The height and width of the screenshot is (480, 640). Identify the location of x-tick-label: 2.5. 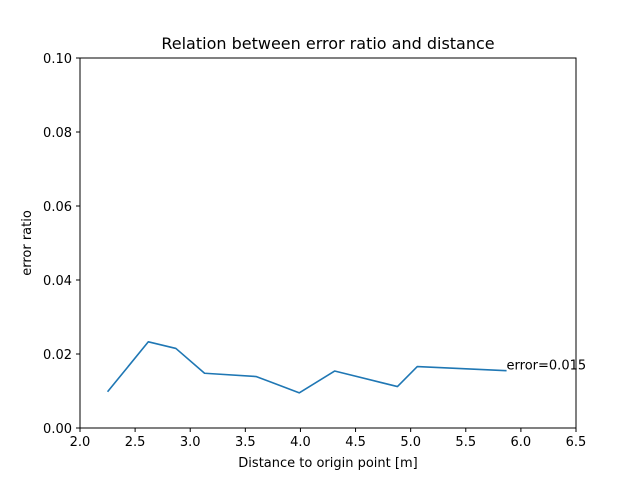
(135, 442).